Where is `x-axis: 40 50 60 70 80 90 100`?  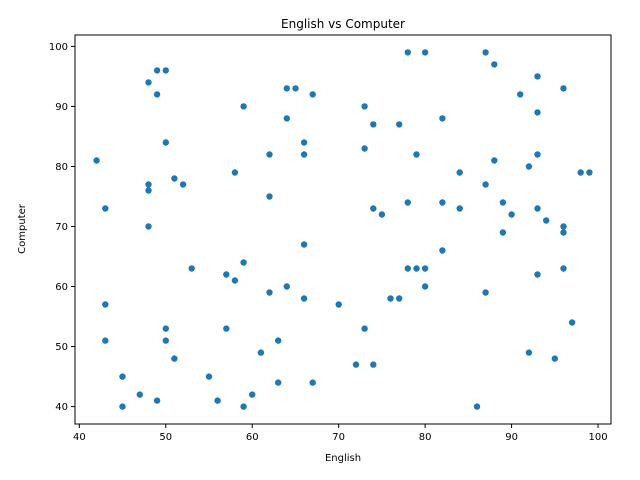 x-axis: 40 50 60 70 80 90 100 is located at coordinates (340, 433).